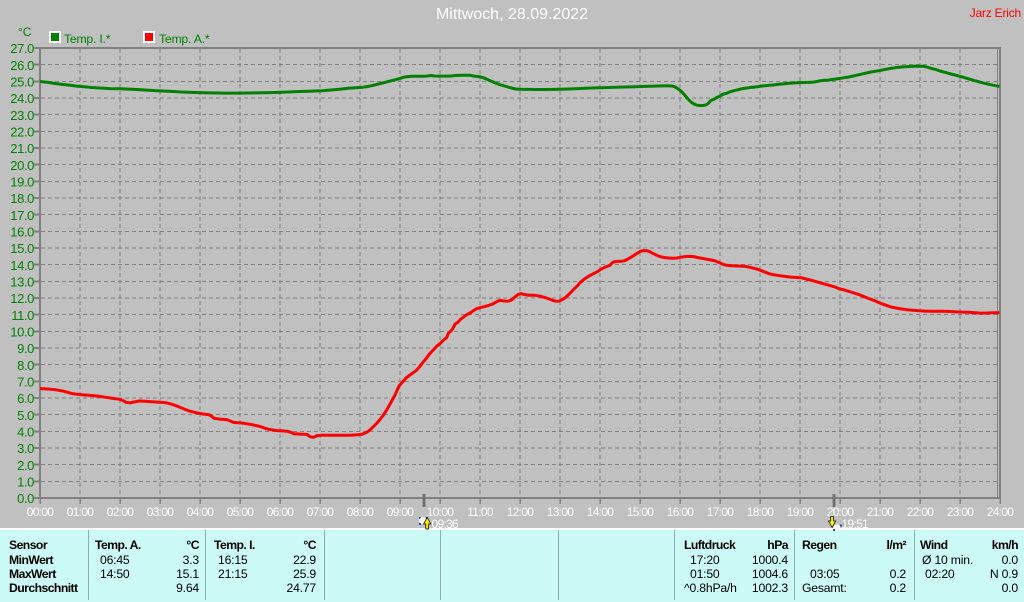 The width and height of the screenshot is (1024, 602). I want to click on svg-text: 8.0, so click(25, 365).